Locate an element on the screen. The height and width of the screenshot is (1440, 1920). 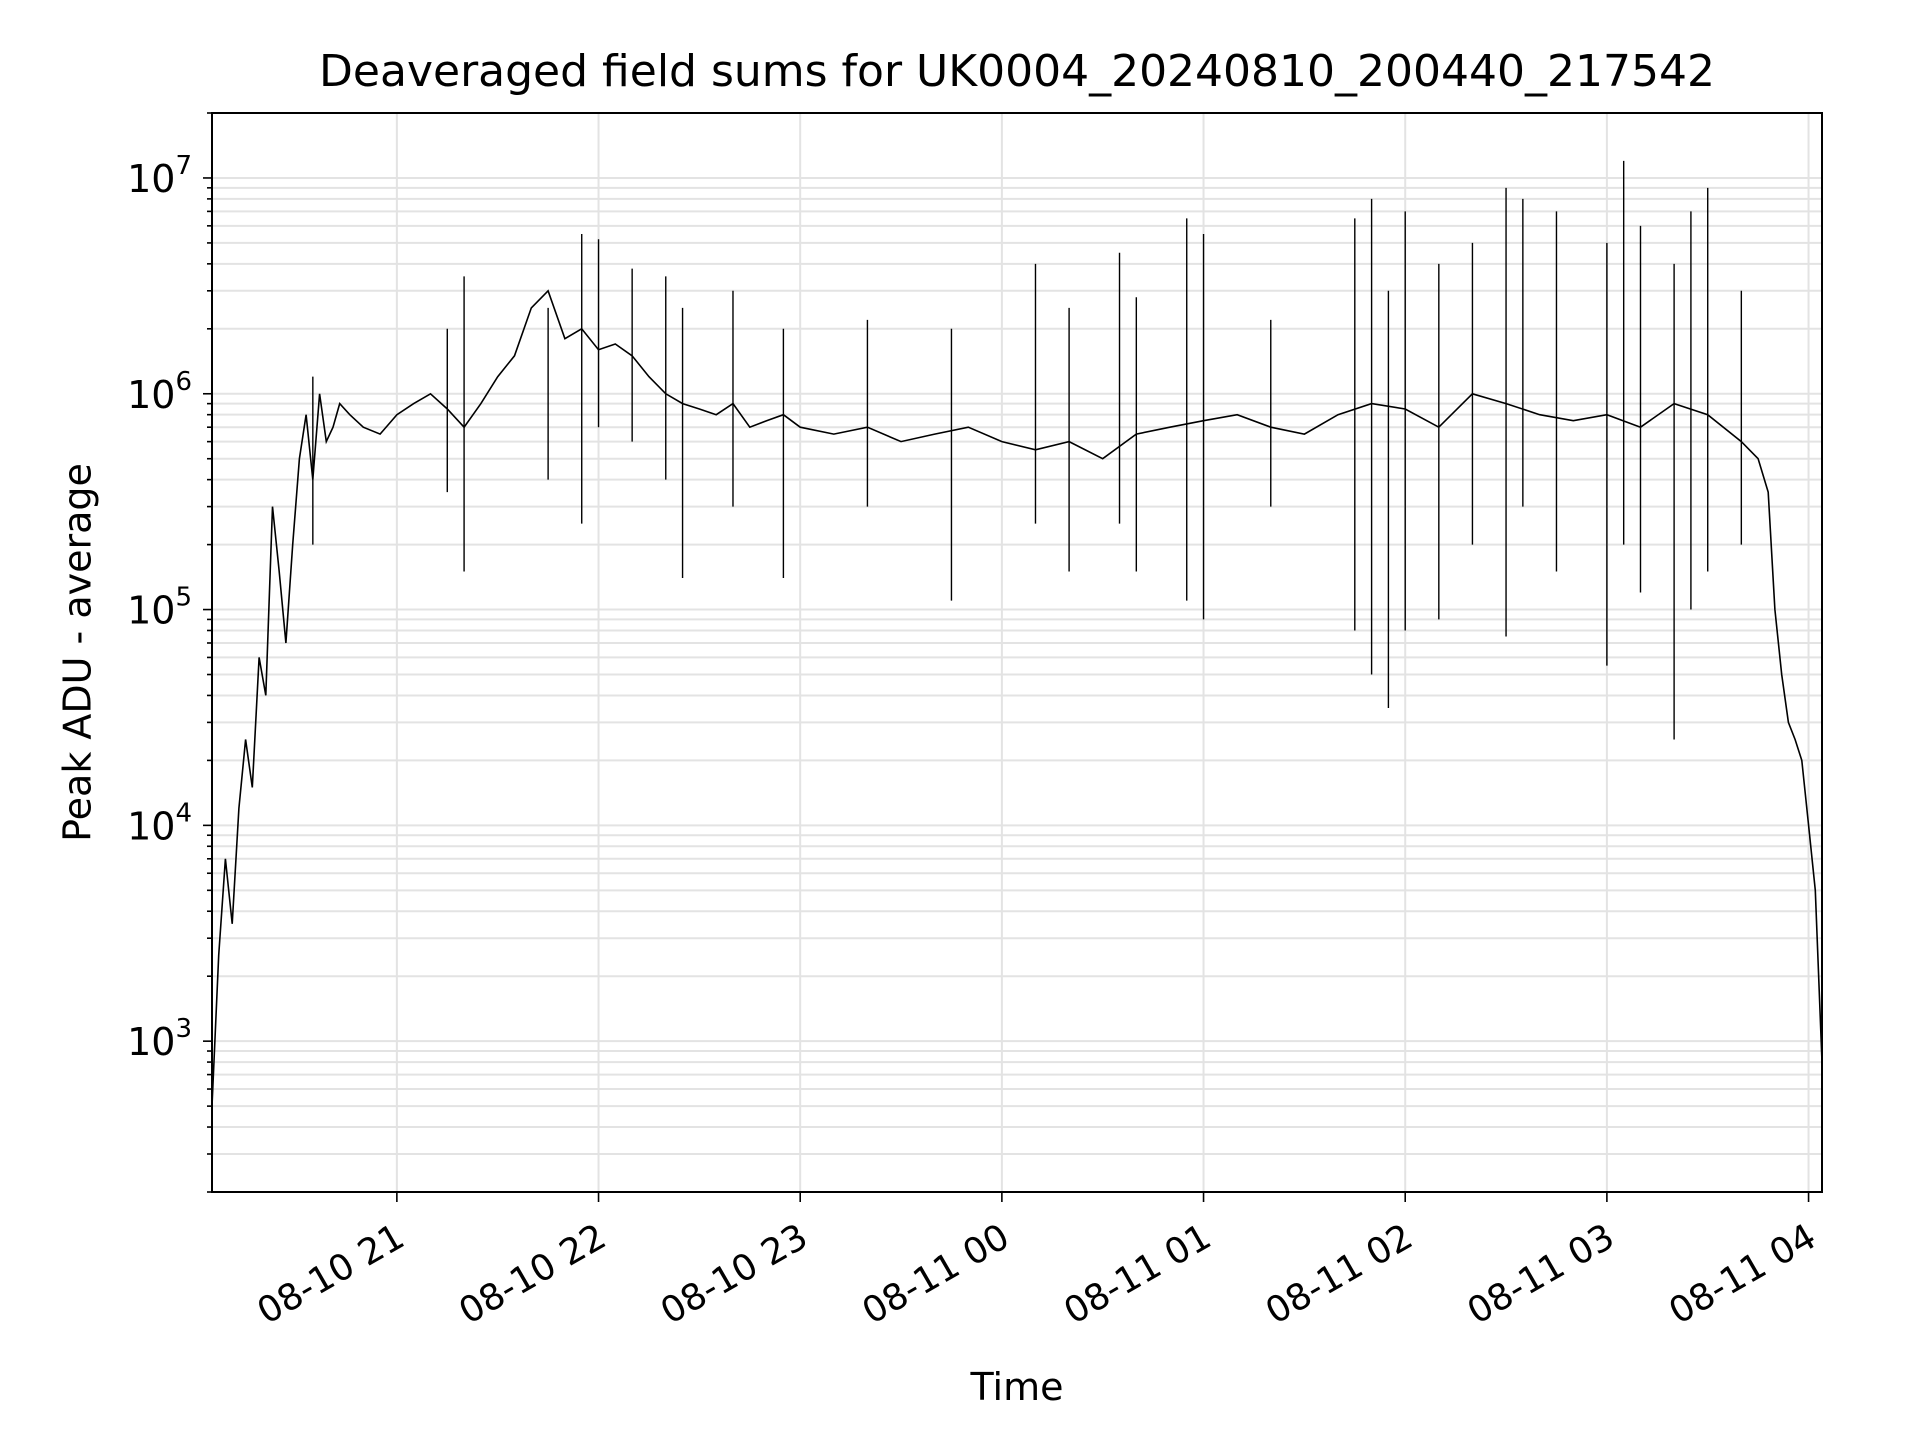
y-tick-label-exponent: 5 is located at coordinates (183, 598).